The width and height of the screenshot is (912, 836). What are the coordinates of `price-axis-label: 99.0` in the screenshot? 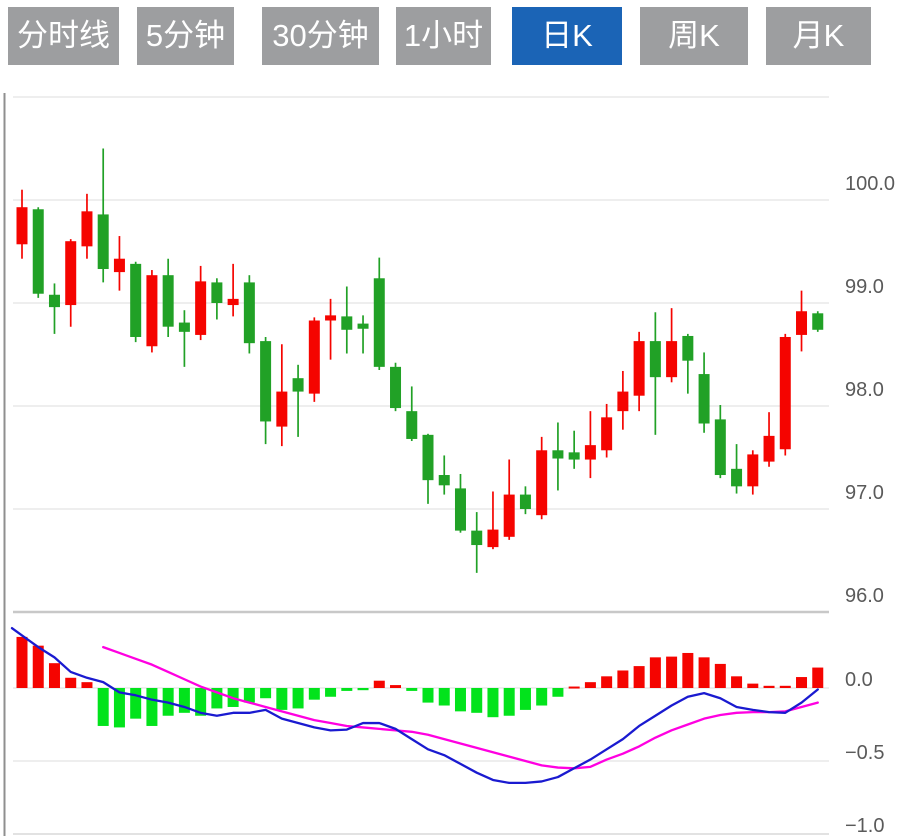 It's located at (864, 287).